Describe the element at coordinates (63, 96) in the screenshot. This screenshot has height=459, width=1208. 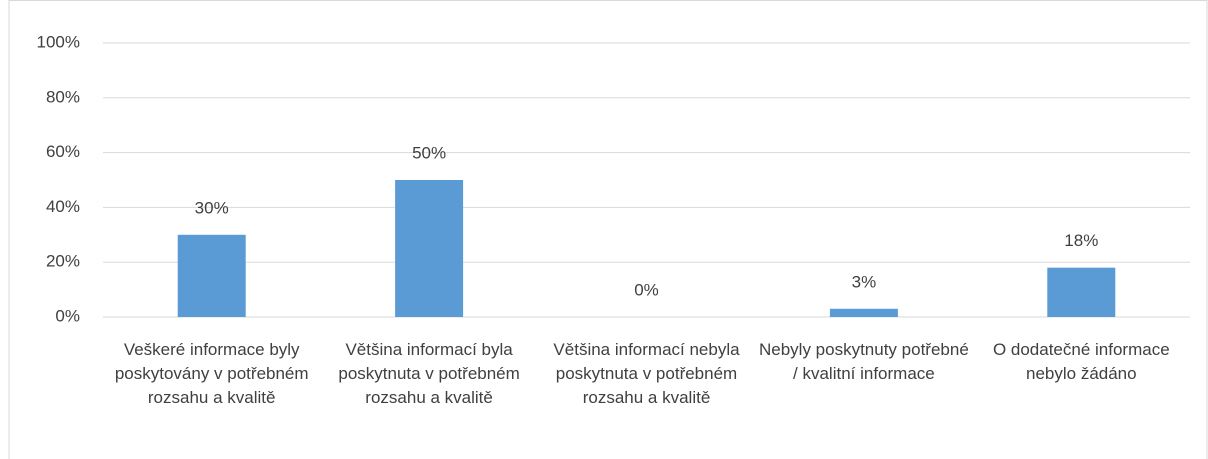
I see `y-tick-label: 80%` at that location.